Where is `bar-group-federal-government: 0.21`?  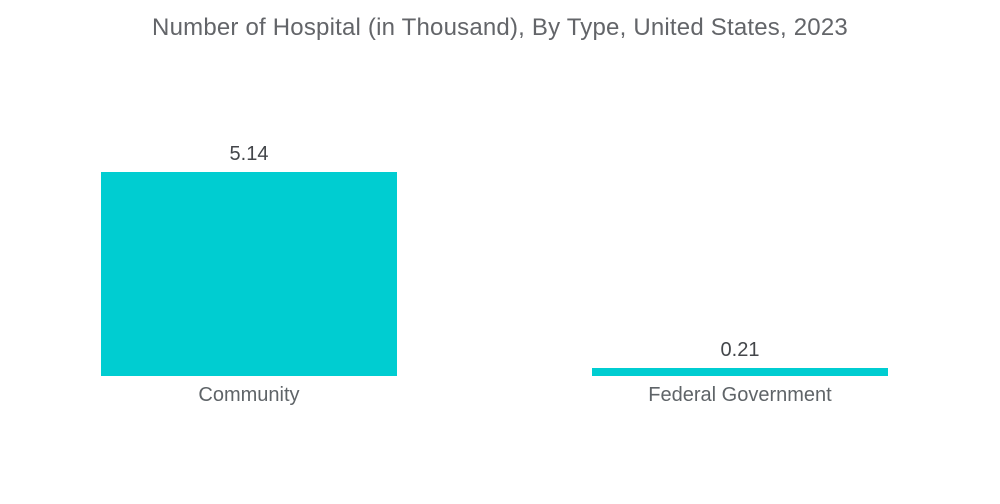
bar-group-federal-government: 0.21 is located at coordinates (740, 357).